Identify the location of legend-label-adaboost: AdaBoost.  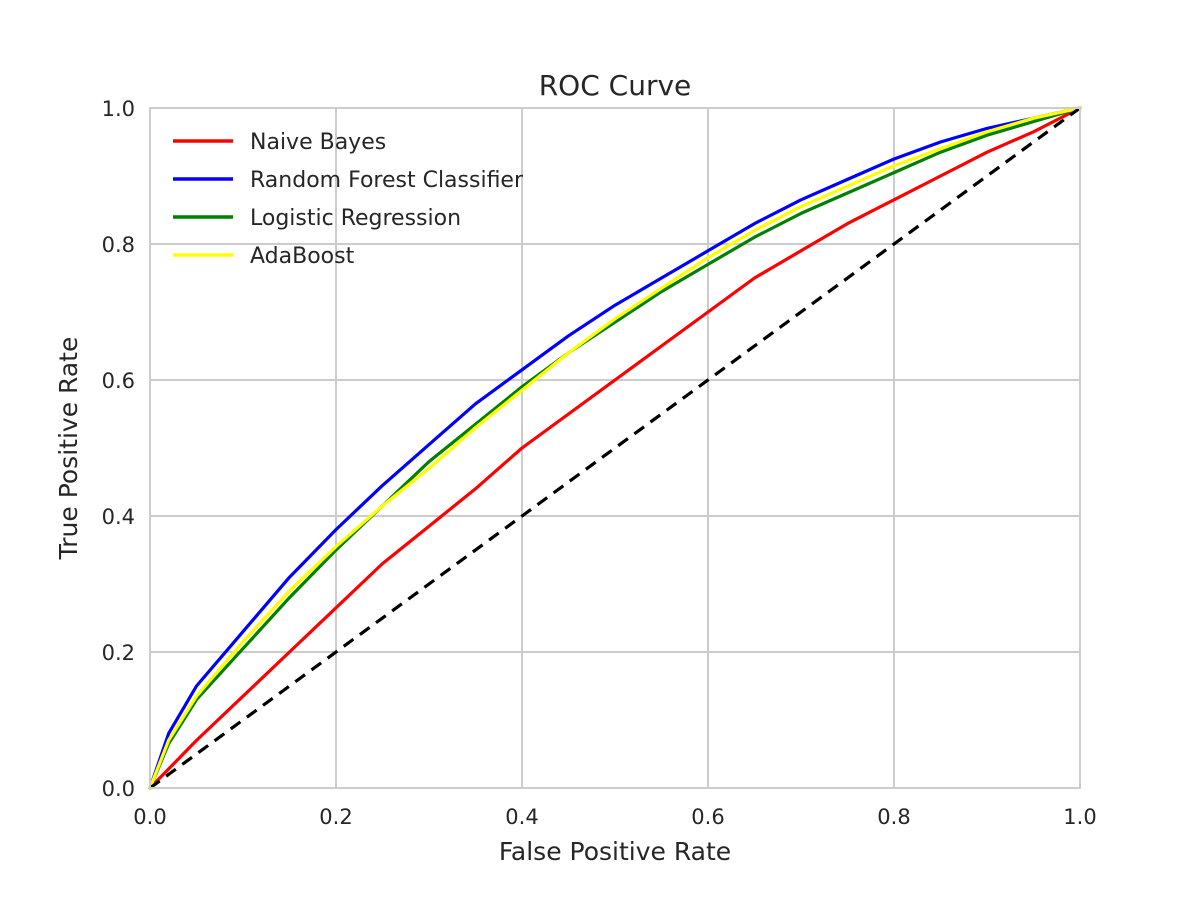
(302, 256).